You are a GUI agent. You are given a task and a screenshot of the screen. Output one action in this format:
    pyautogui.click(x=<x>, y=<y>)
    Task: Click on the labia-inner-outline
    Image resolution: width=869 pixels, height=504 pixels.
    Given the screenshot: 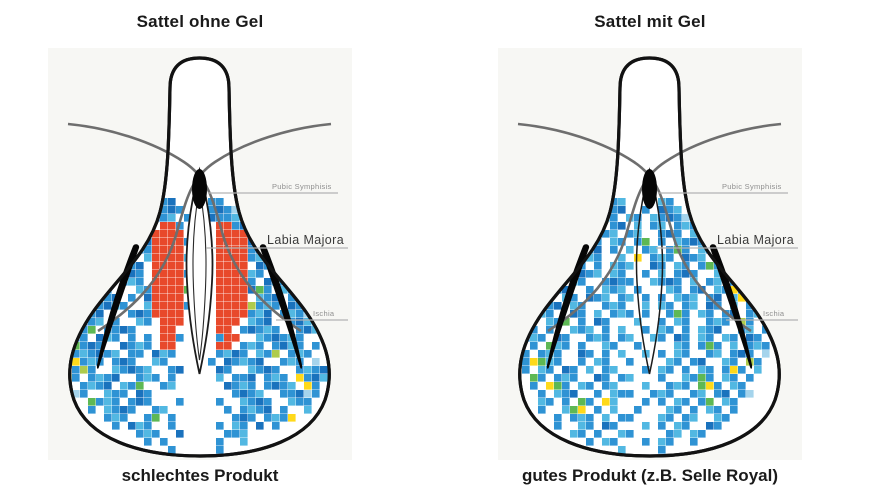 What is the action you would take?
    pyautogui.click(x=199, y=274)
    